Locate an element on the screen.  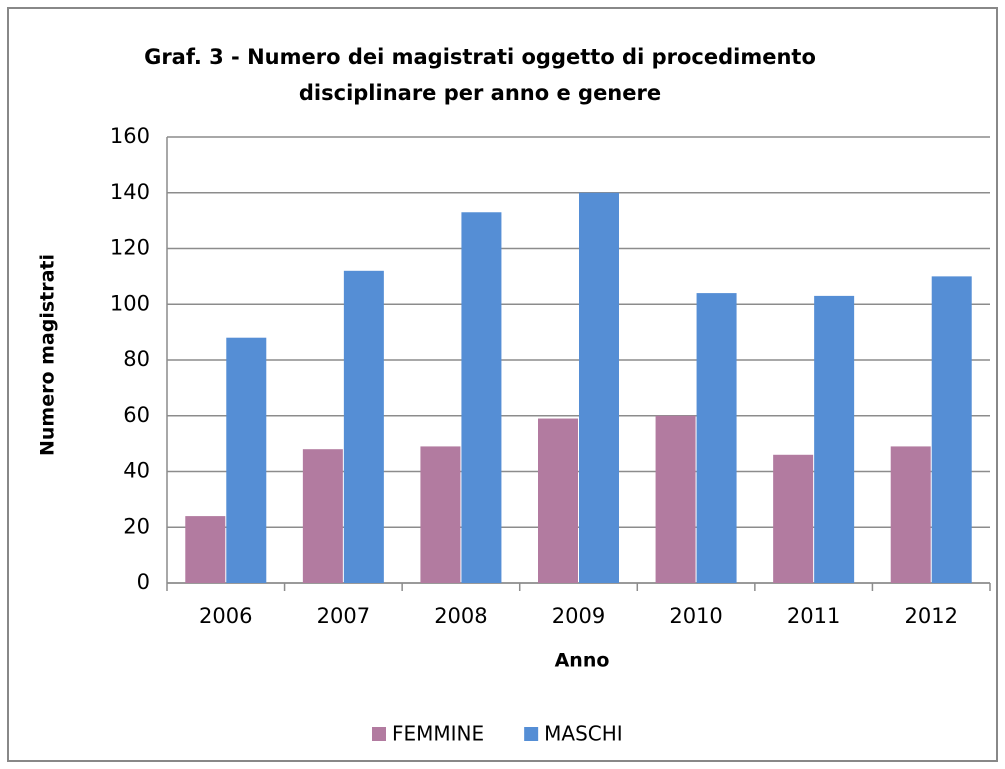
y-tick-label: 160 is located at coordinates (130, 136).